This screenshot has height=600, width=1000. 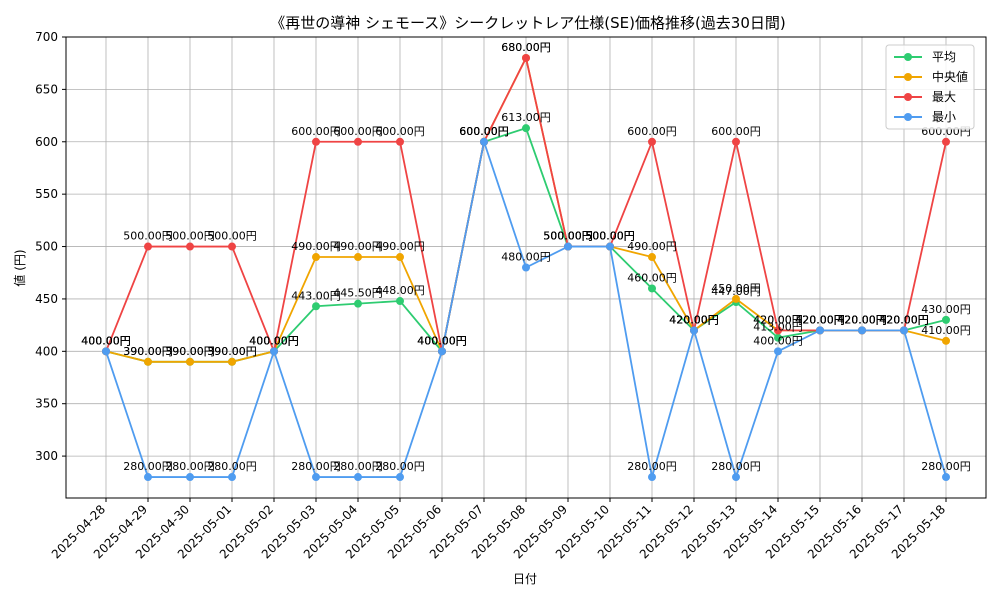 What do you see at coordinates (944, 97) in the screenshot?
I see `legend-label: 最大` at bounding box center [944, 97].